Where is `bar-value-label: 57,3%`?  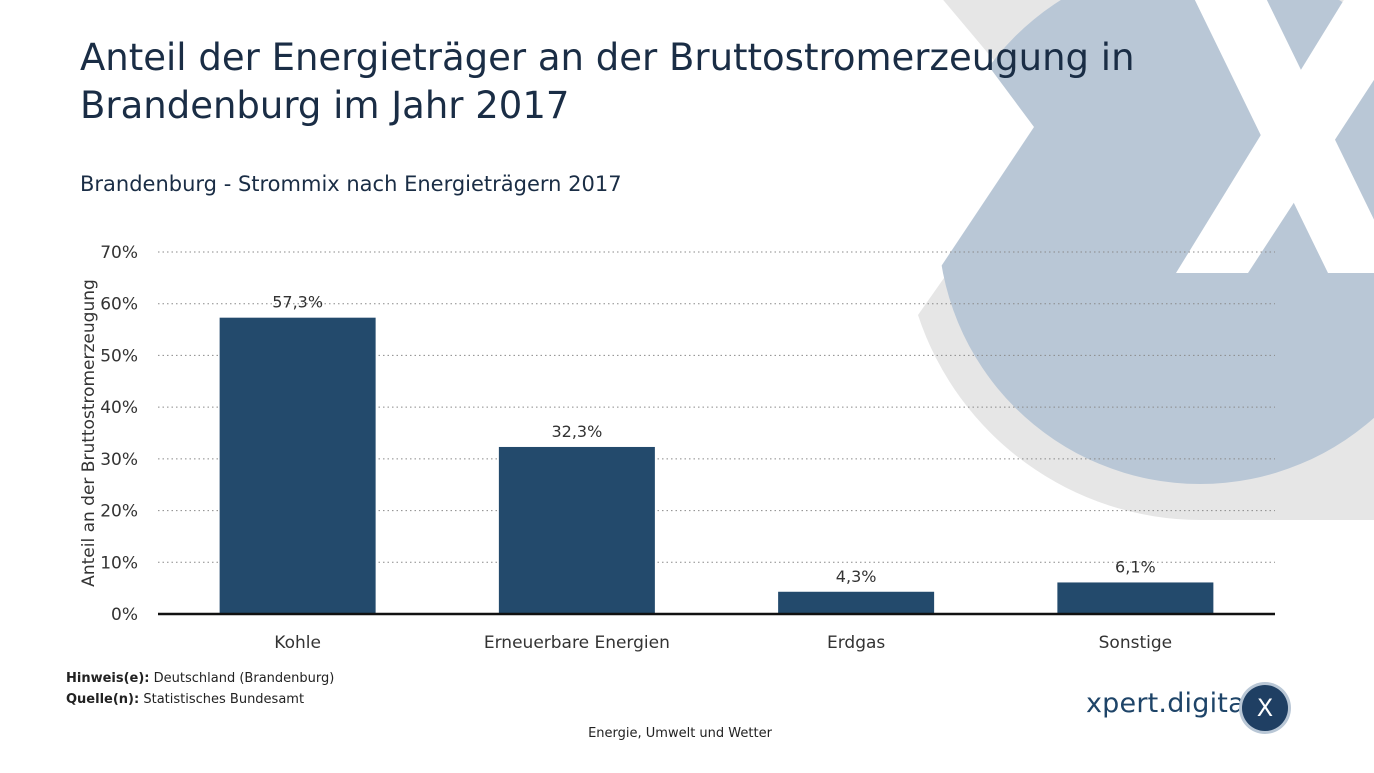 bar-value-label: 57,3% is located at coordinates (297, 302).